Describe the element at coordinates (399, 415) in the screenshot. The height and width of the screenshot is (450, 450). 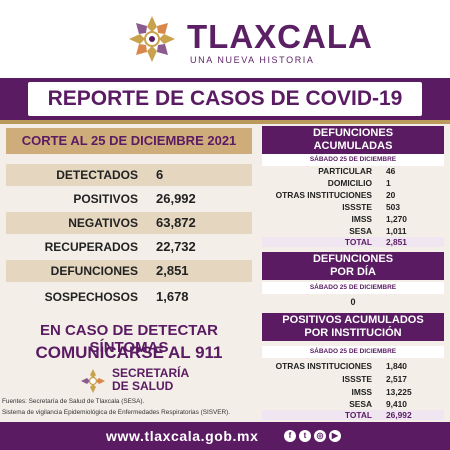
I see `total-value: 26,992` at that location.